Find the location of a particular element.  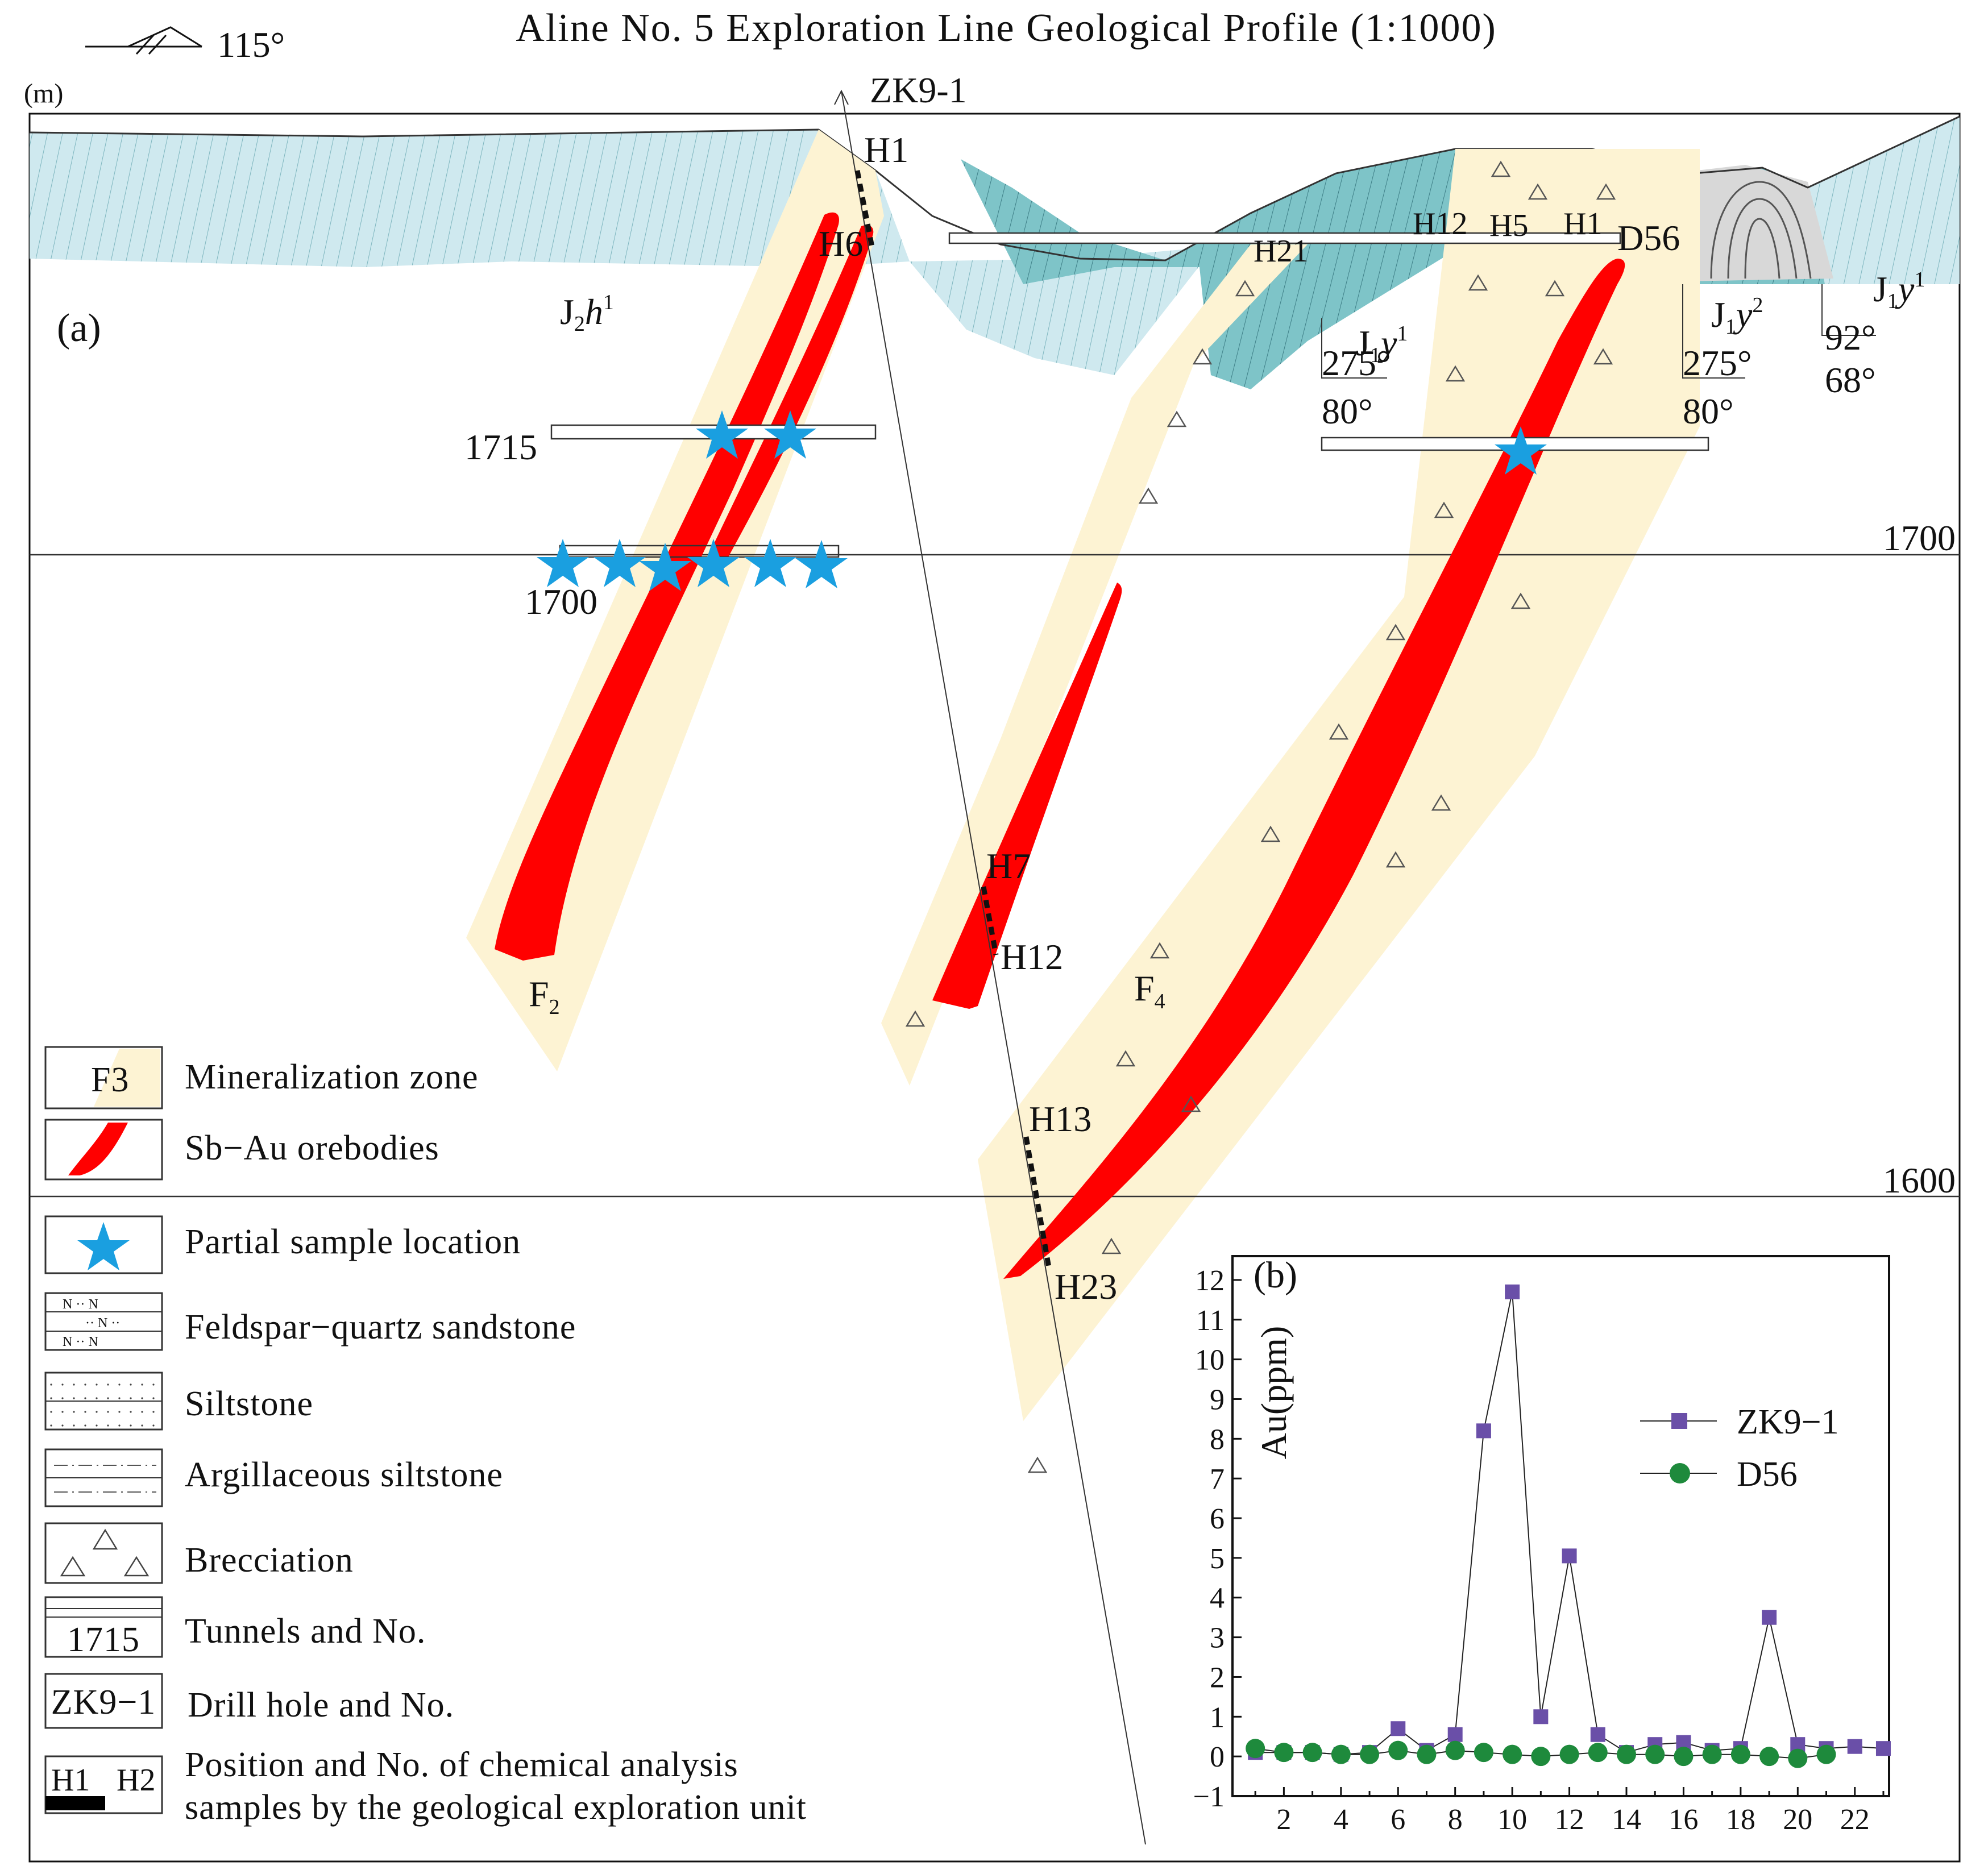

legend-label-mineralization: Mineralization zone is located at coordinates (332, 1077).